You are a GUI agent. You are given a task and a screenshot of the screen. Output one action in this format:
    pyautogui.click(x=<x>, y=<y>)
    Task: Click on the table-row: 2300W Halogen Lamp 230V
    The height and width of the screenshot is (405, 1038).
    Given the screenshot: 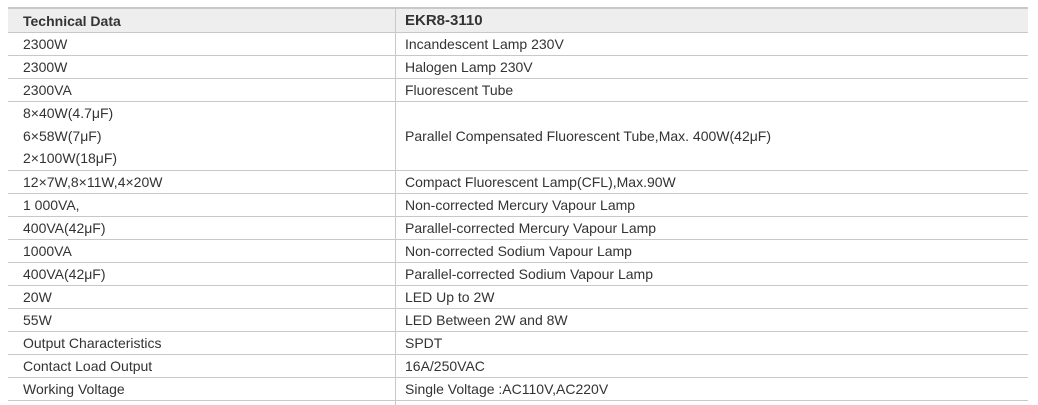 What is the action you would take?
    pyautogui.click(x=518, y=67)
    